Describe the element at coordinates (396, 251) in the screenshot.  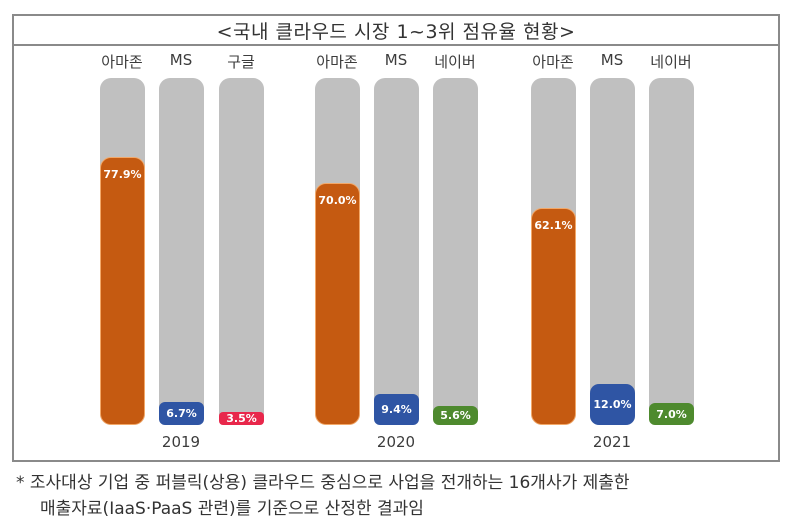
I see `bar-track-ms-2020` at that location.